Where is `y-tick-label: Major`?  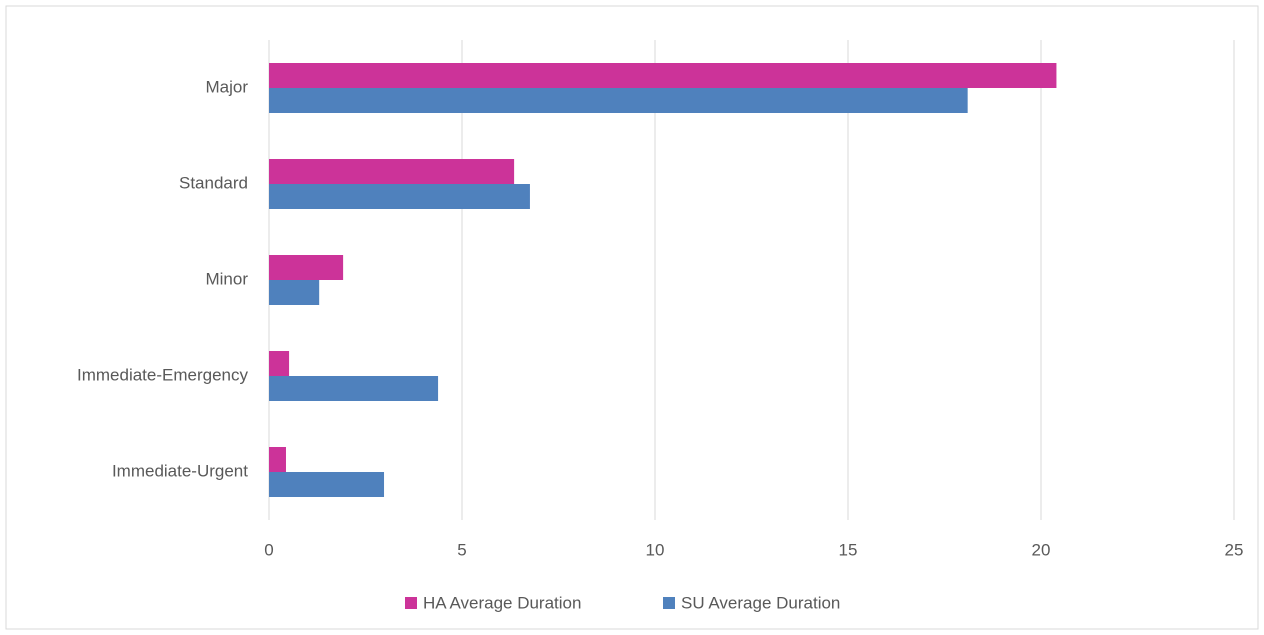
y-tick-label: Major is located at coordinates (226, 86).